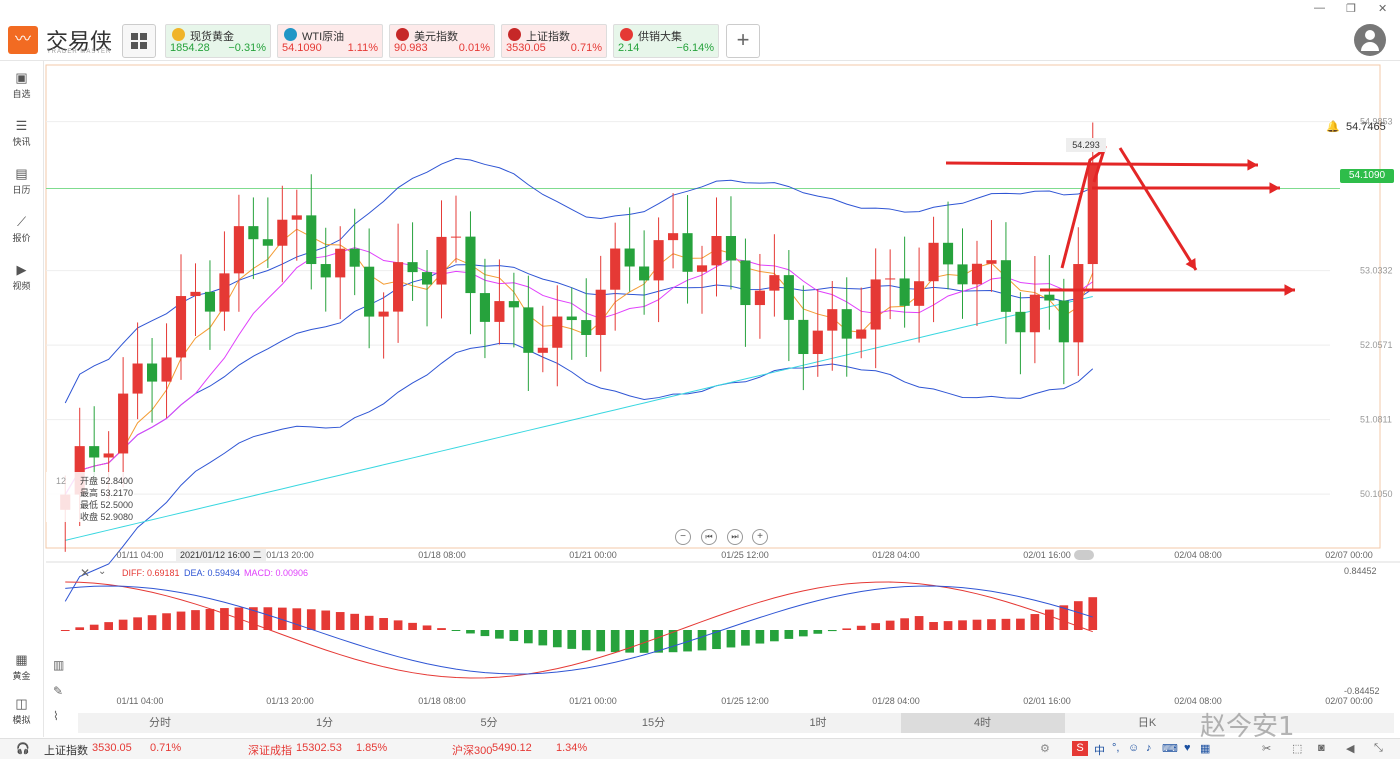 This screenshot has width=1400, height=759. I want to click on ticker-2: 美元指数 90.983 0.01%, so click(442, 41).